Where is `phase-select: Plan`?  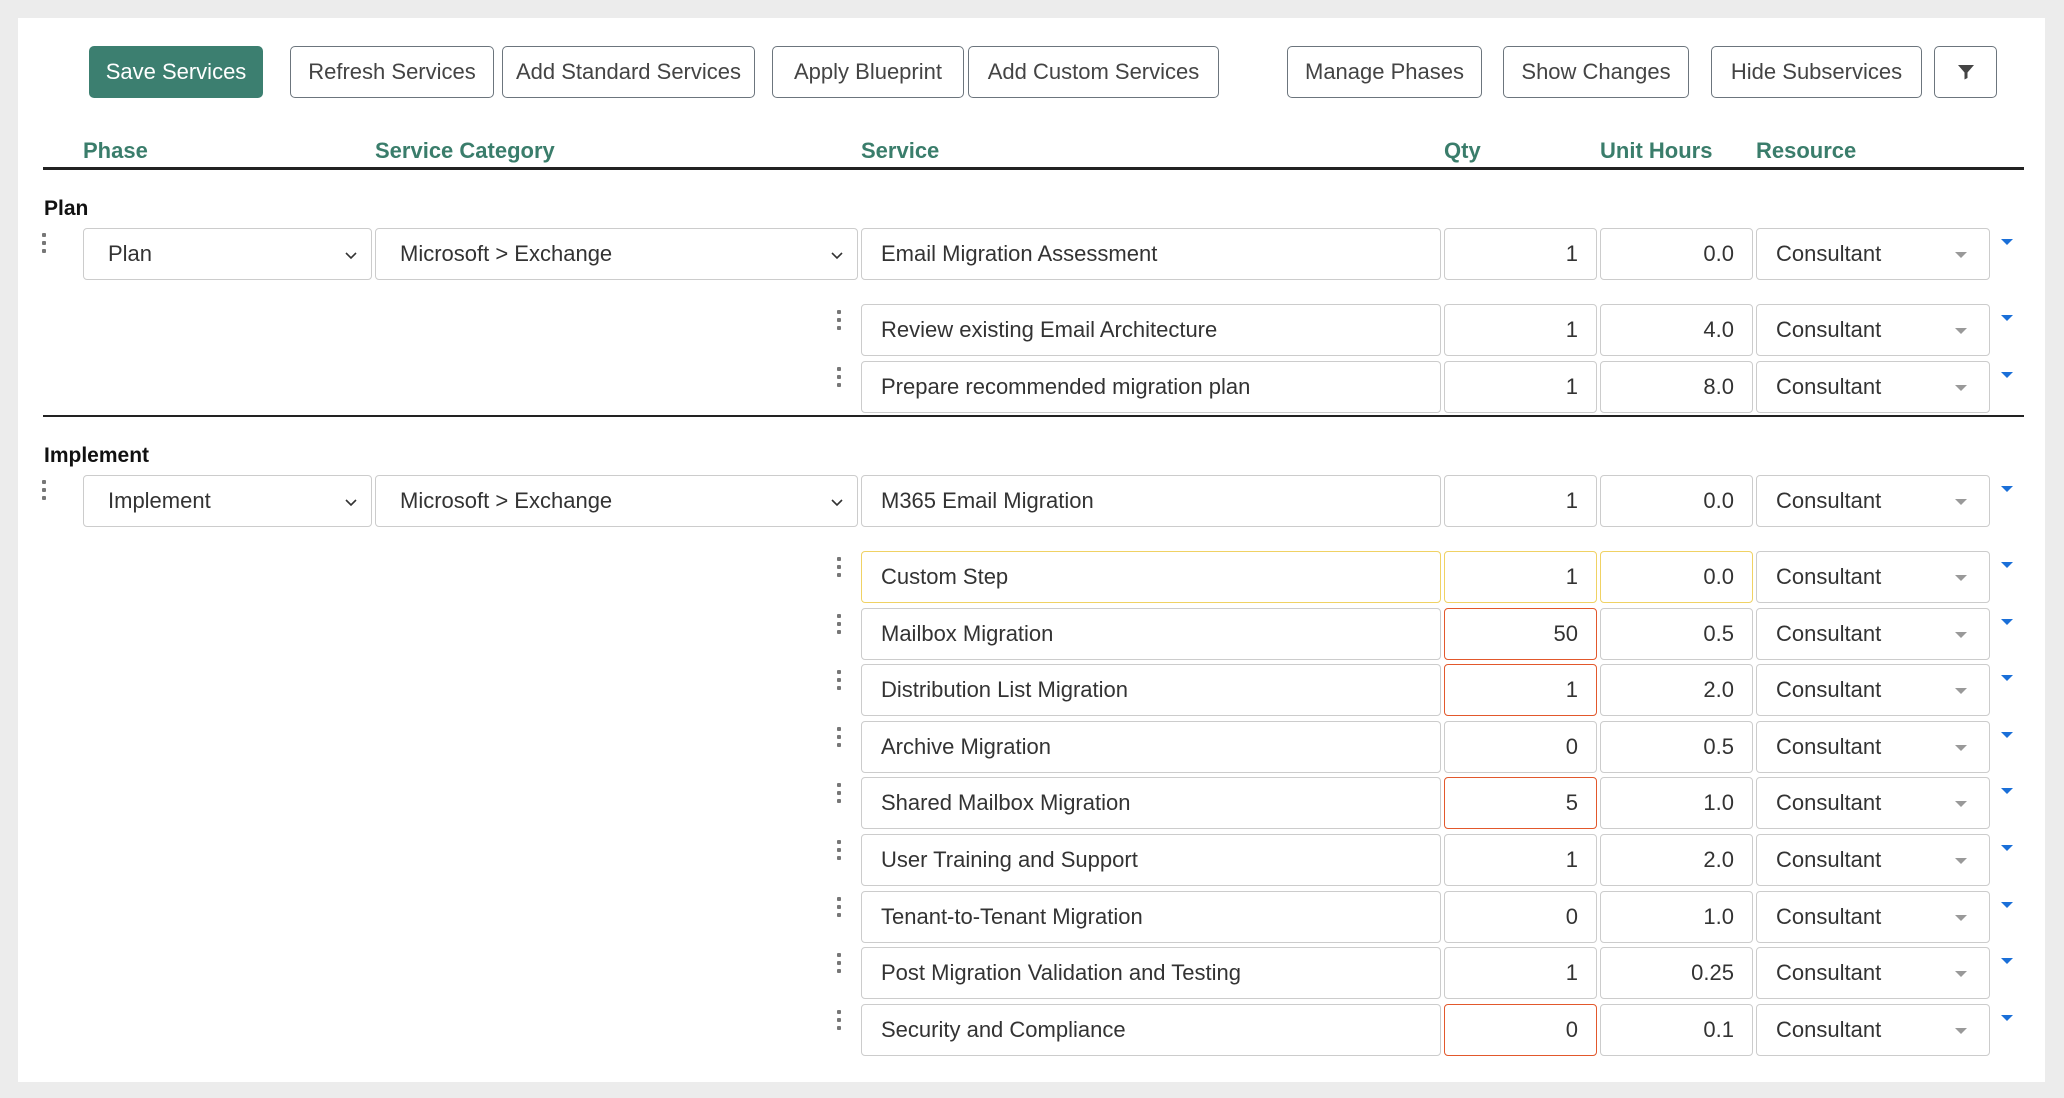
phase-select: Plan is located at coordinates (227, 254).